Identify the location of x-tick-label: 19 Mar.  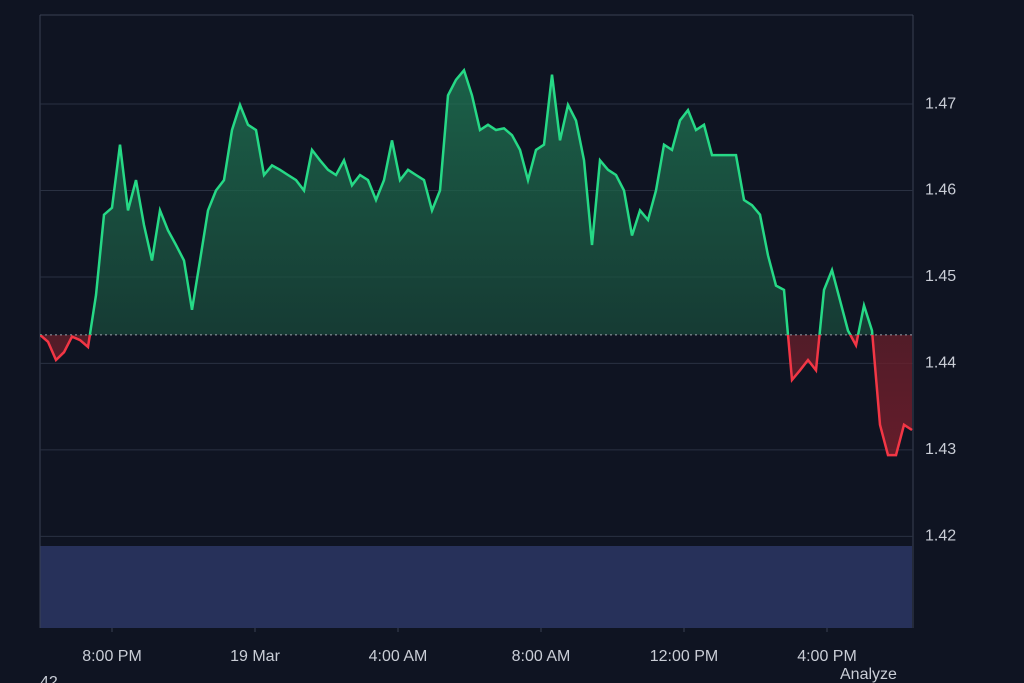
(255, 656).